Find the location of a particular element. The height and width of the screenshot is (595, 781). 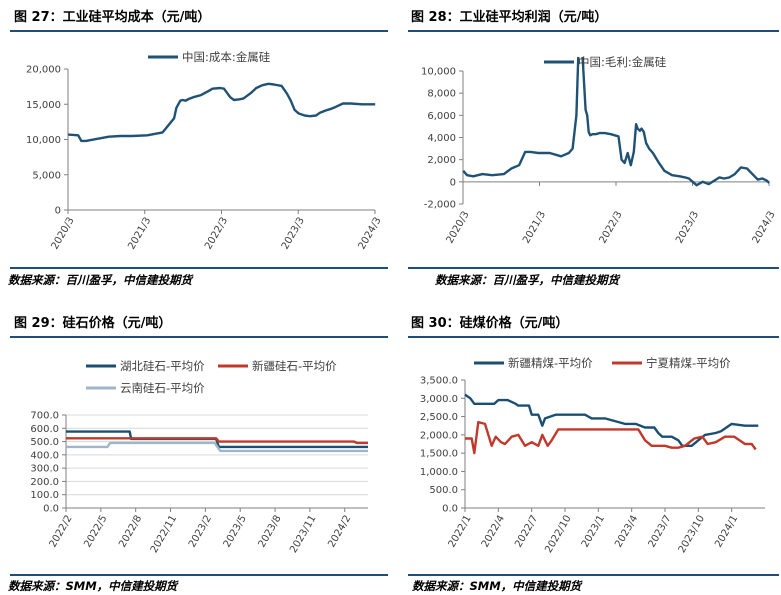

x-tick-label: 2023/5 is located at coordinates (235, 532).